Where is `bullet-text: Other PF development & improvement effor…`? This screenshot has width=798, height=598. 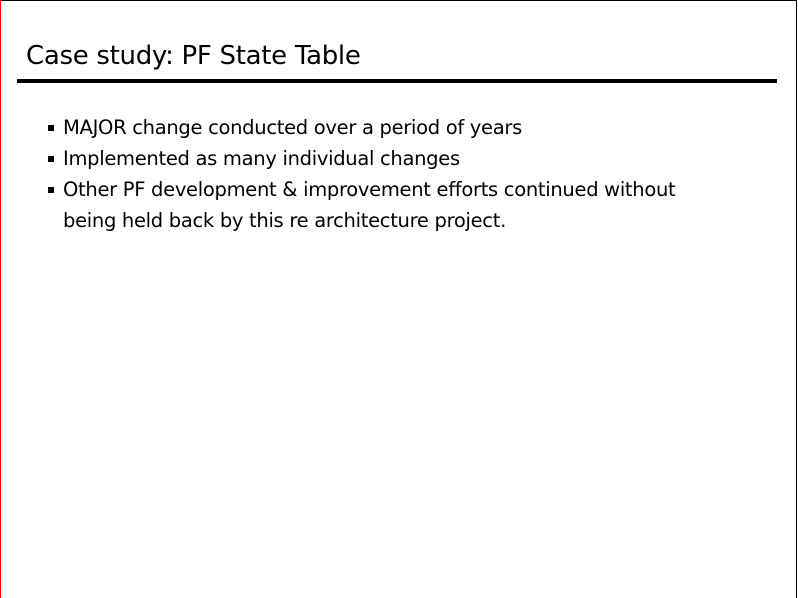
bullet-text: Other PF development & improvement effor… is located at coordinates (369, 205).